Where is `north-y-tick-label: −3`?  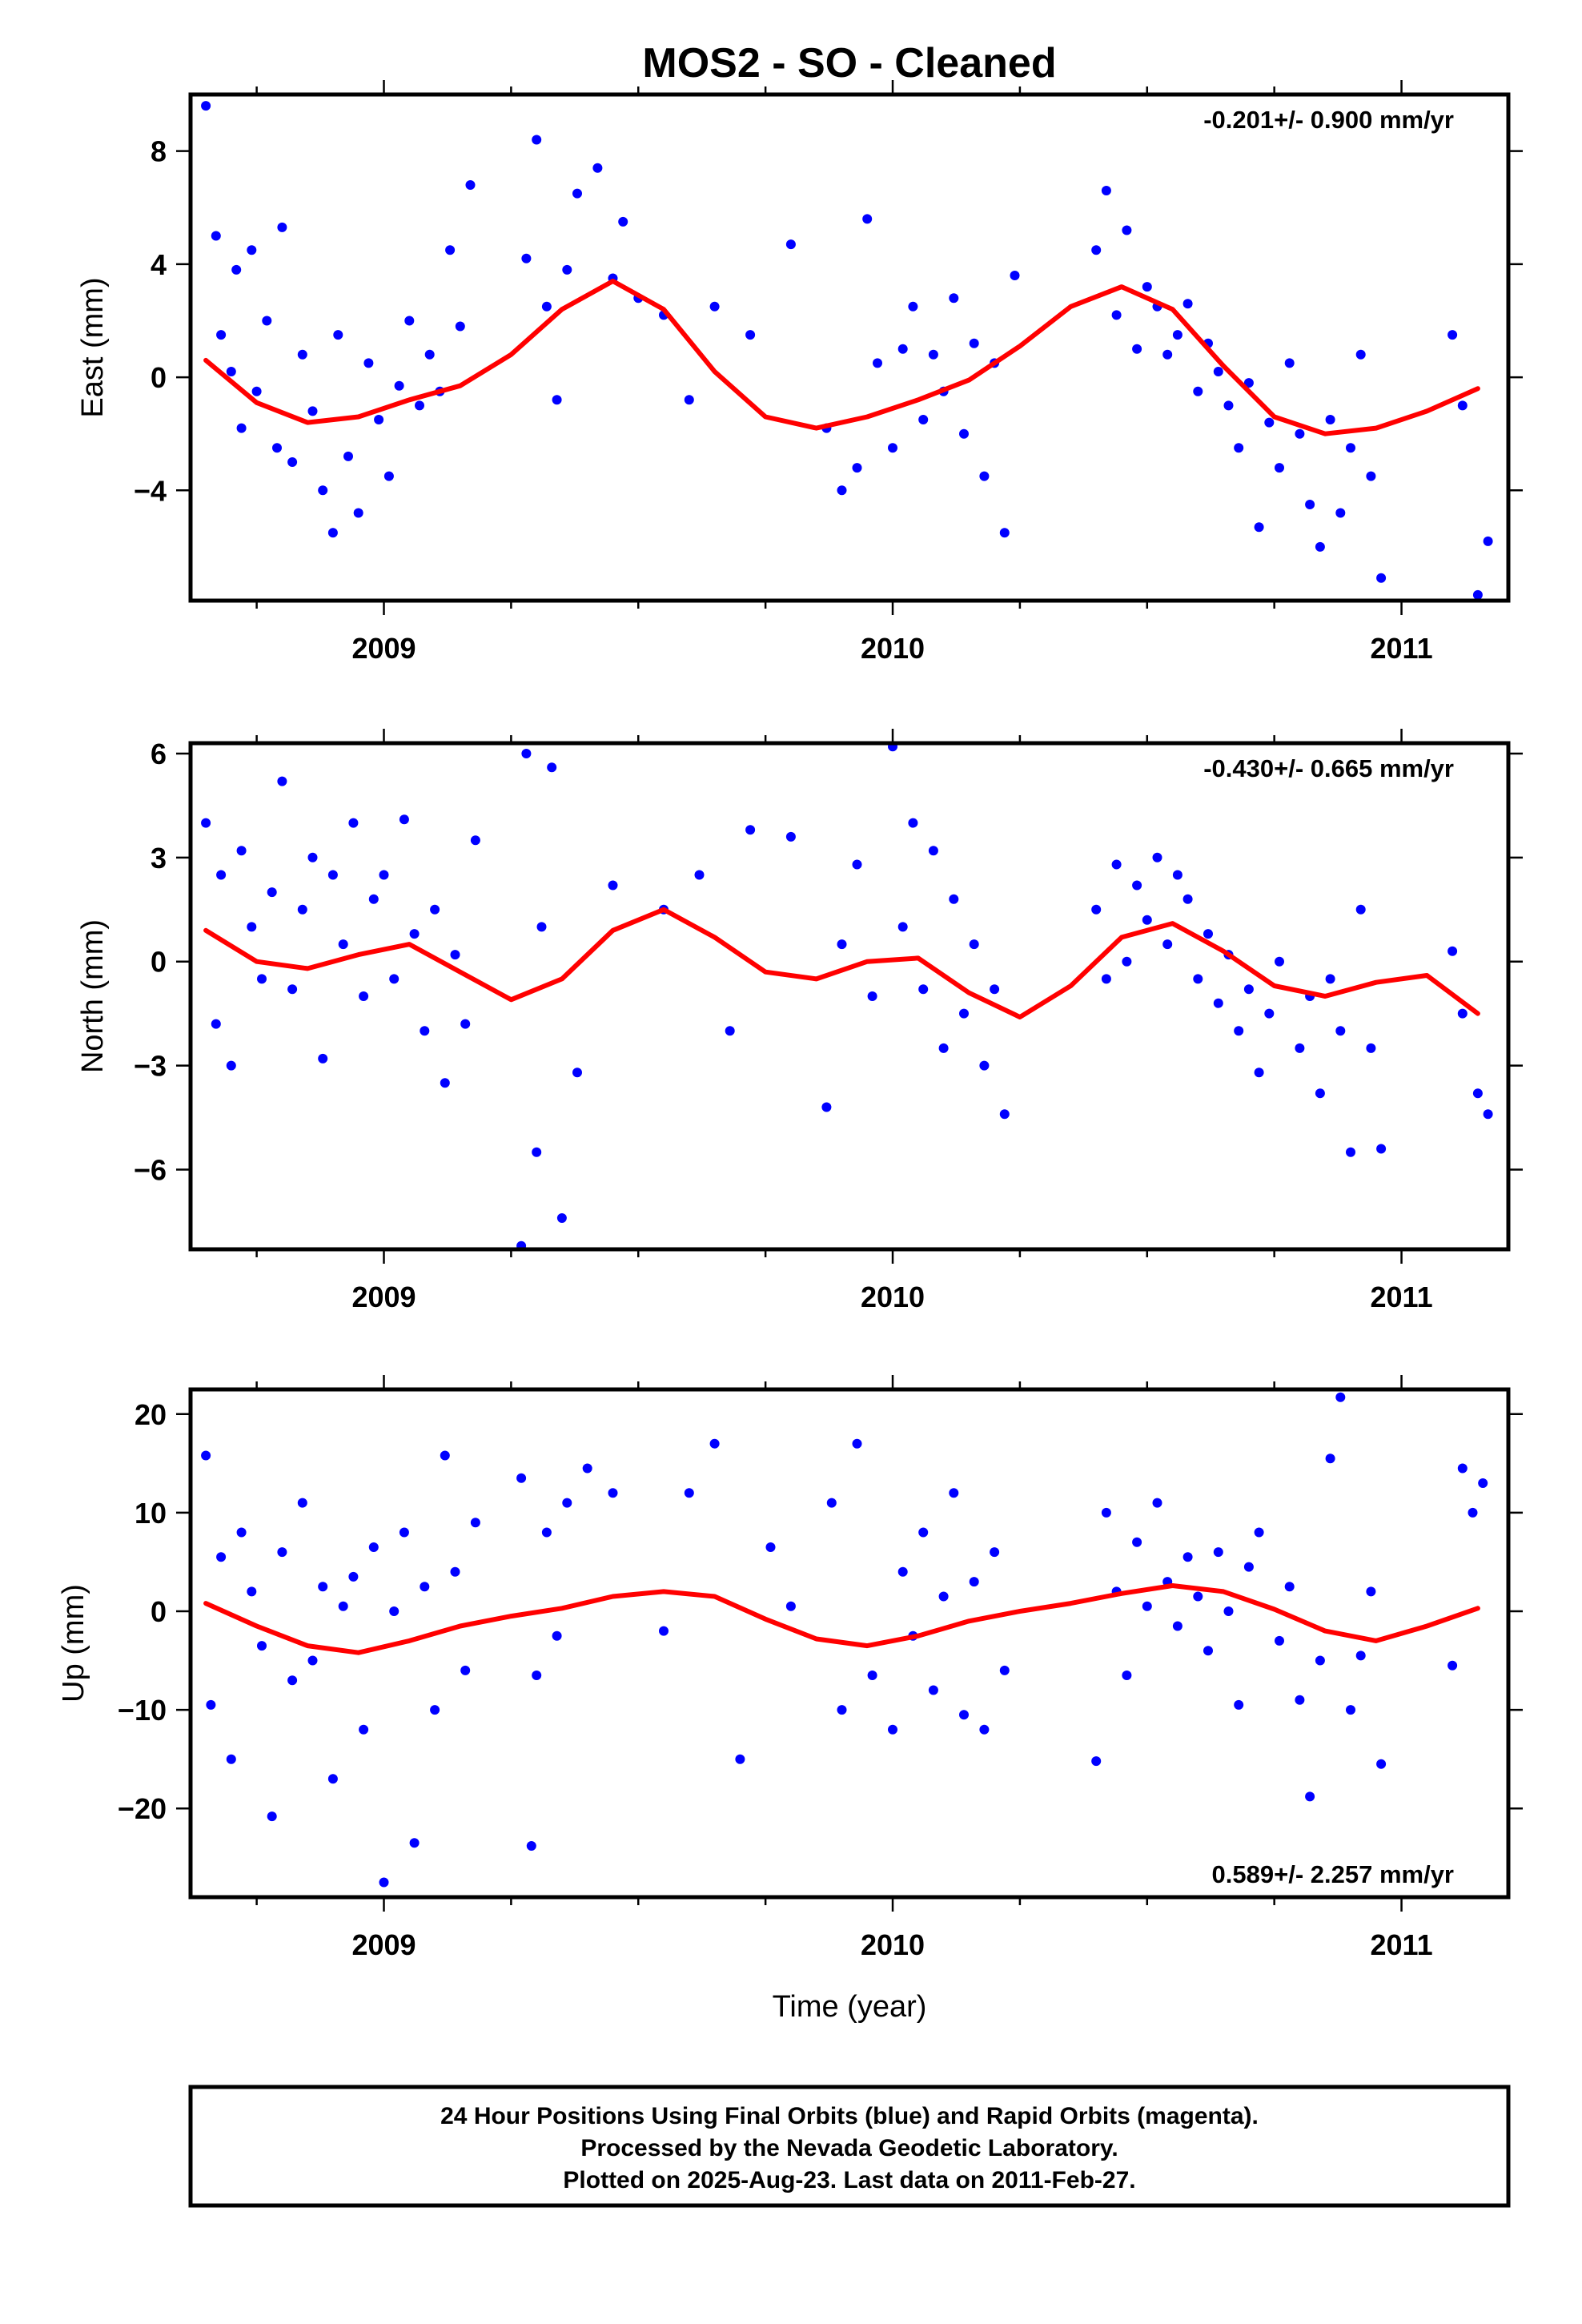 north-y-tick-label: −3 is located at coordinates (151, 1066).